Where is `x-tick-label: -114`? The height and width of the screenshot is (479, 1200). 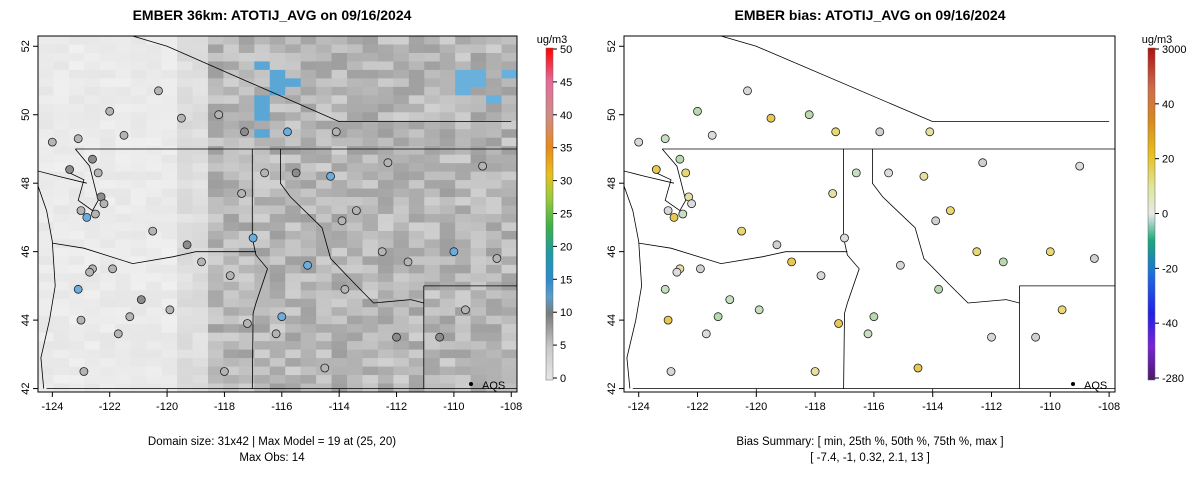 x-tick-label: -114 is located at coordinates (932, 407).